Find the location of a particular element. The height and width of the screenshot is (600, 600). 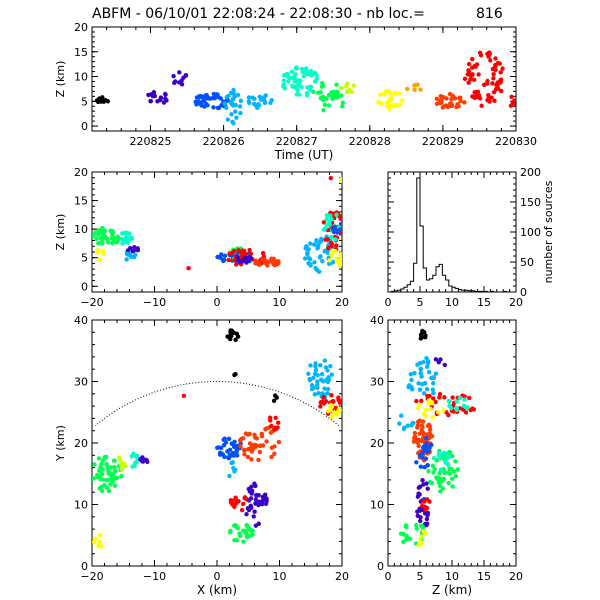

x-tick-label: 10 is located at coordinates (452, 302).